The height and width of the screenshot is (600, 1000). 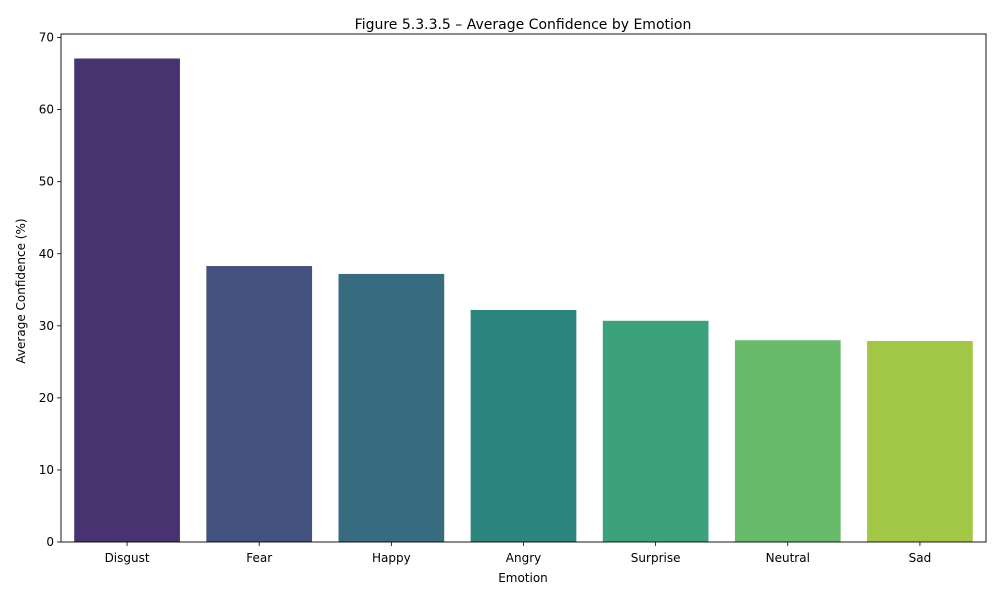 I want to click on y-tick-label: 70, so click(x=46, y=38).